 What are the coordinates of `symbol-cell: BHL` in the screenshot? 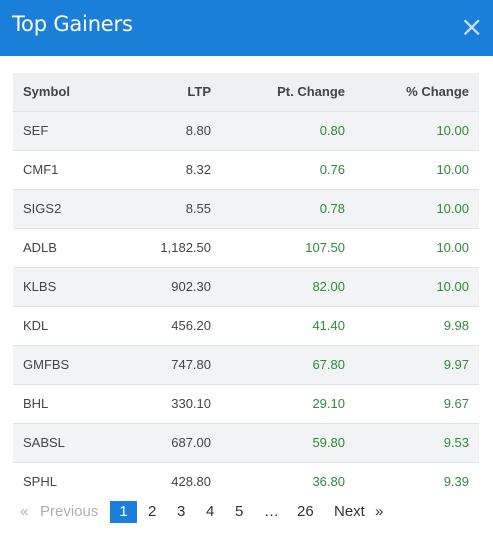 It's located at (36, 403).